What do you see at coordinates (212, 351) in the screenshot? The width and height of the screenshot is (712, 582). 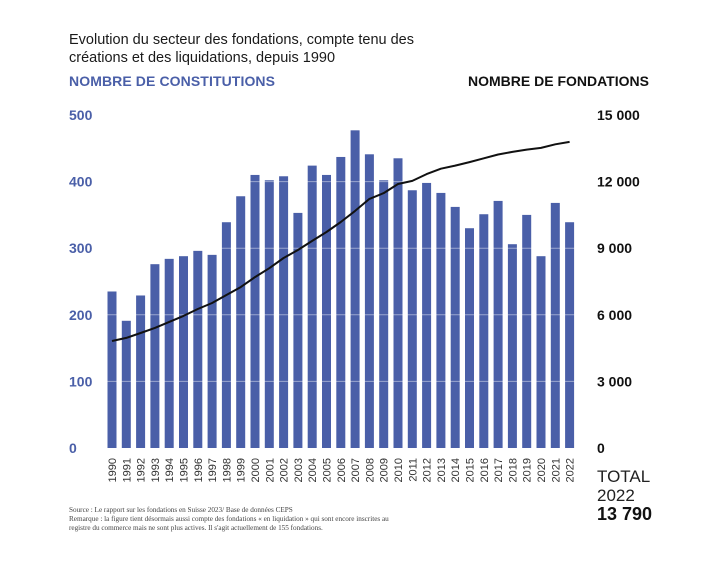 I see `bar-1997` at bounding box center [212, 351].